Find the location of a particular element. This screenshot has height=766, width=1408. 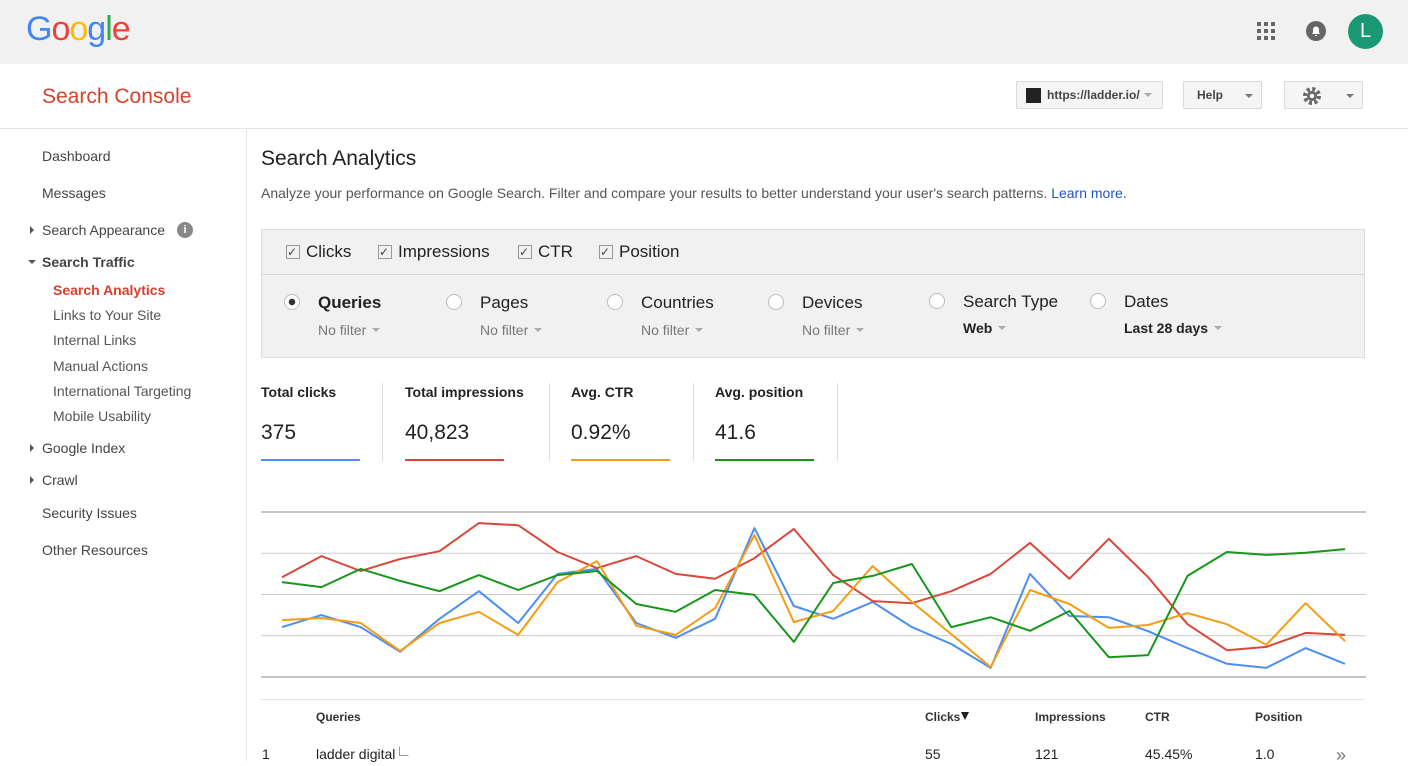

filter-divider is located at coordinates (813, 274).